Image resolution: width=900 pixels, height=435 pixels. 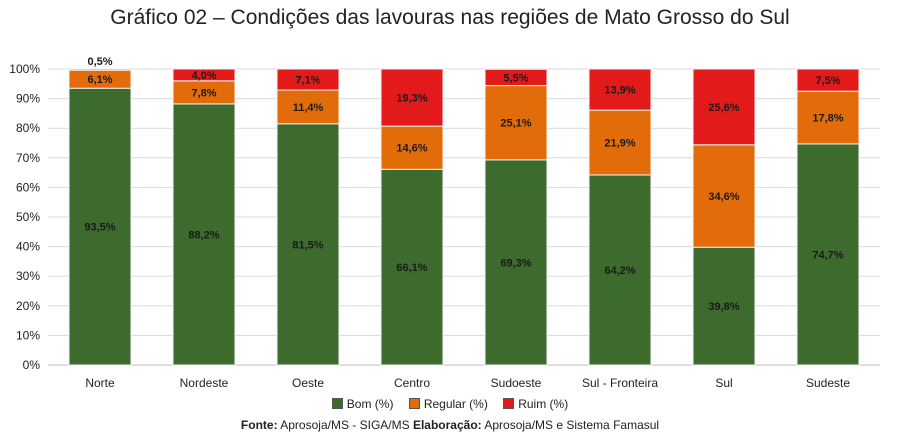 I want to click on legend: Bom (%) Regular (%) Ruim (%), so click(x=450, y=404).